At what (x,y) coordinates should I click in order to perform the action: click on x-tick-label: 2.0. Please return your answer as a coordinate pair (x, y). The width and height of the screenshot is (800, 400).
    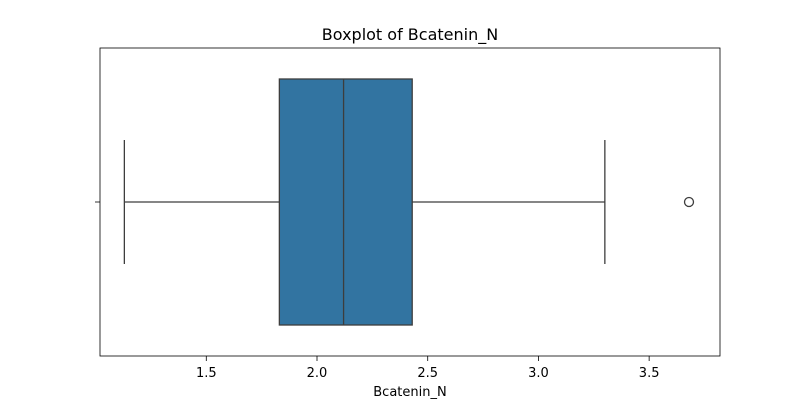
    Looking at the image, I should click on (317, 373).